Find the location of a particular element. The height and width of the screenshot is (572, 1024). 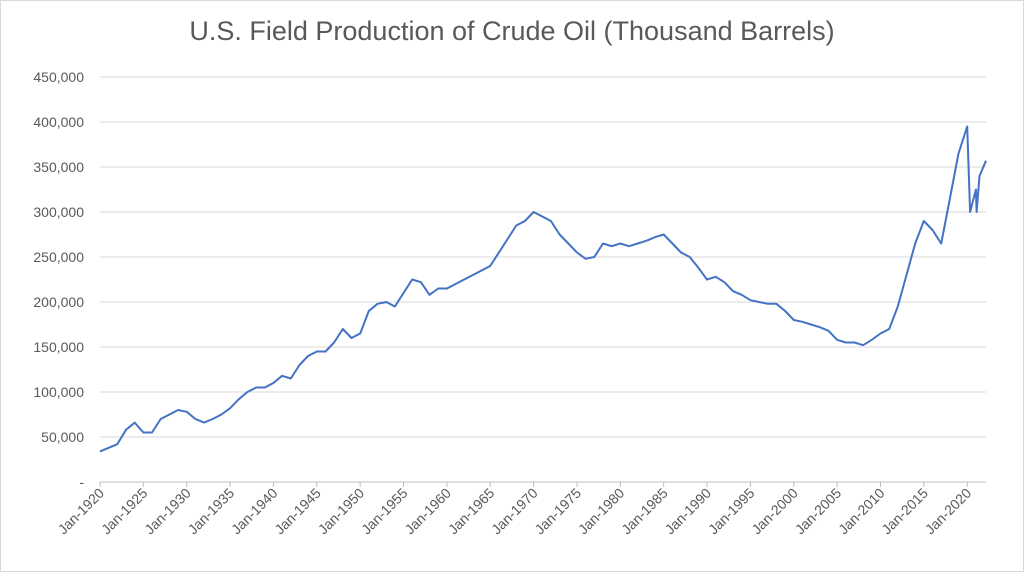

x-tick-label: Jan-1990 is located at coordinates (688, 511).